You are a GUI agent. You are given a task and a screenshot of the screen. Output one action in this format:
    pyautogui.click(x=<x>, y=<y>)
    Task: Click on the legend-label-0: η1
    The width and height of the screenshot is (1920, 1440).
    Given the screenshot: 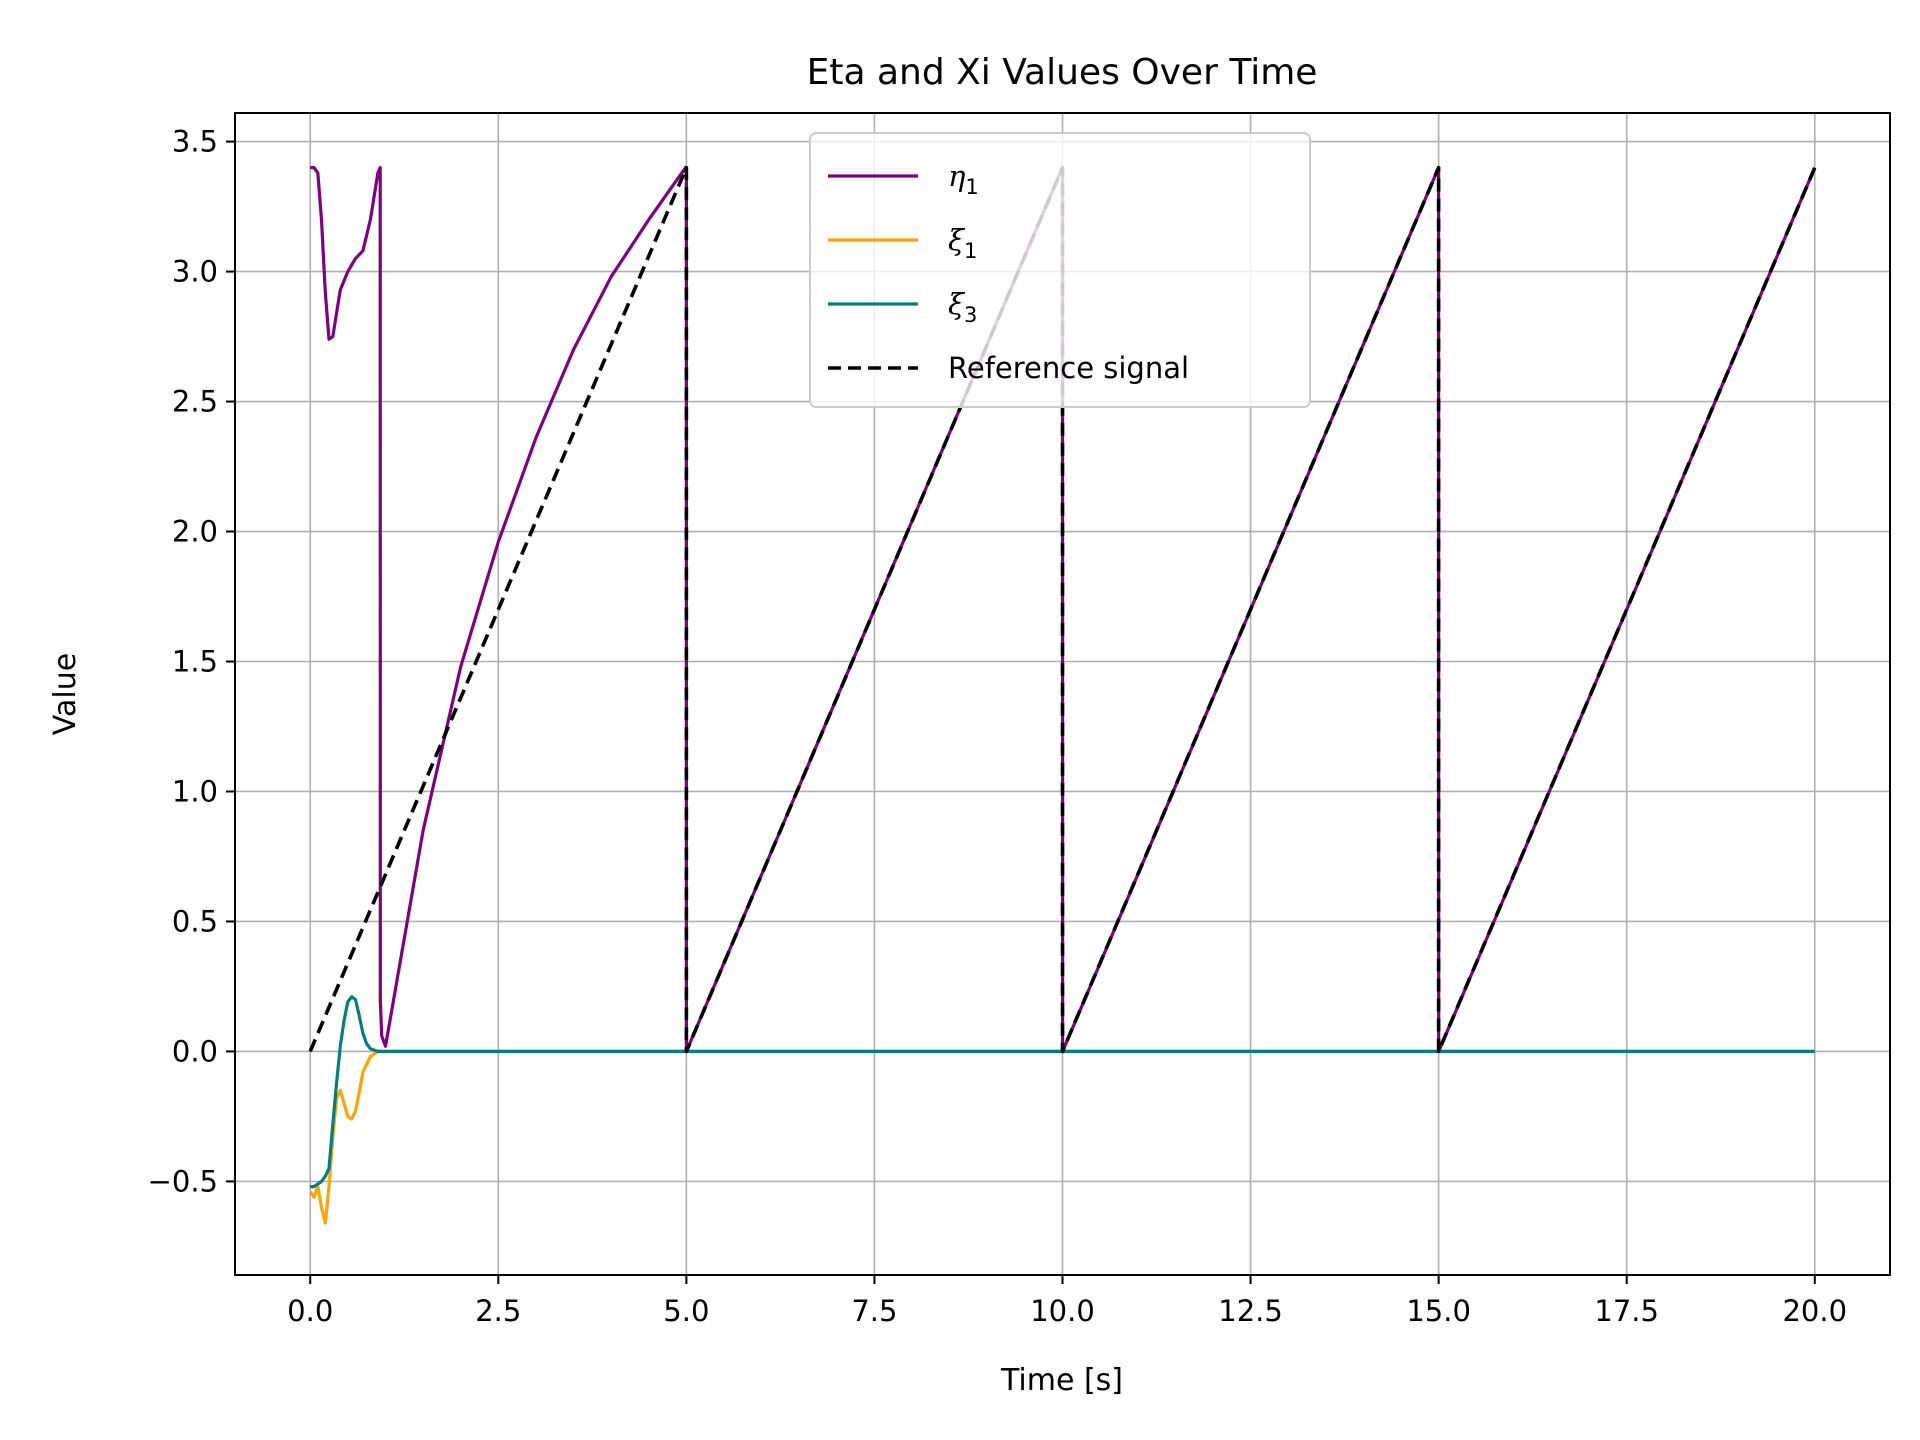 What is the action you would take?
    pyautogui.click(x=963, y=179)
    